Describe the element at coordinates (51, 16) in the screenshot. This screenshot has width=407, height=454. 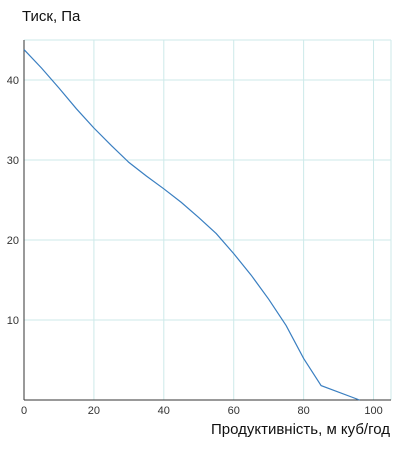
I see `y-axis-label: Тиск, Па` at that location.